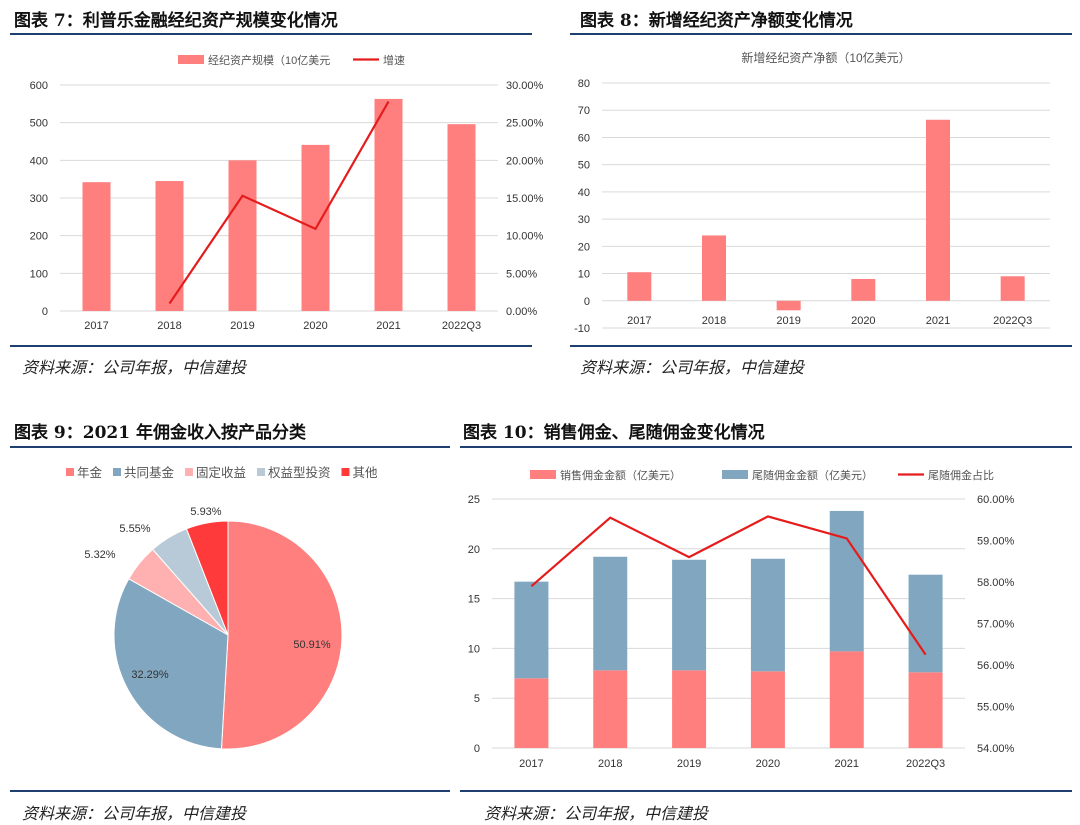 Image resolution: width=1080 pixels, height=825 pixels. What do you see at coordinates (160, 433) in the screenshot?
I see `chart9-title: 图表 9：2021 年佣金收入按产品分类` at bounding box center [160, 433].